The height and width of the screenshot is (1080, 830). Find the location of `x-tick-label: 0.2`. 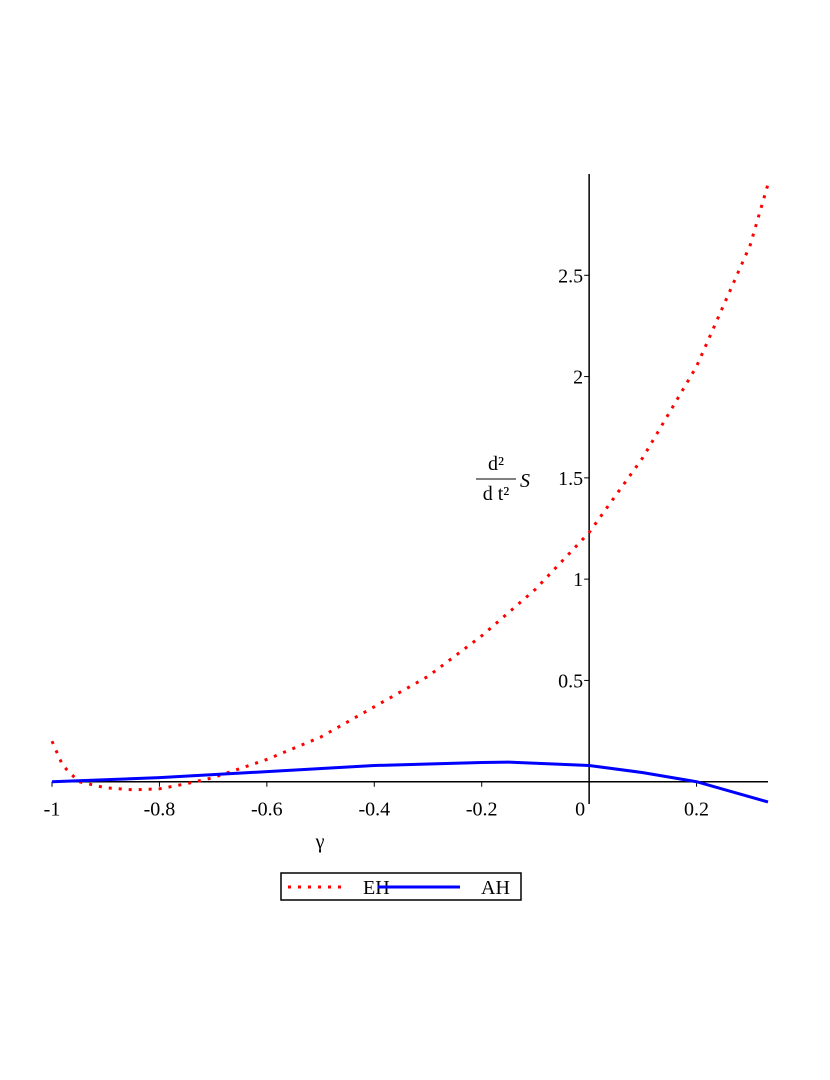

x-tick-label: 0.2 is located at coordinates (696, 810).